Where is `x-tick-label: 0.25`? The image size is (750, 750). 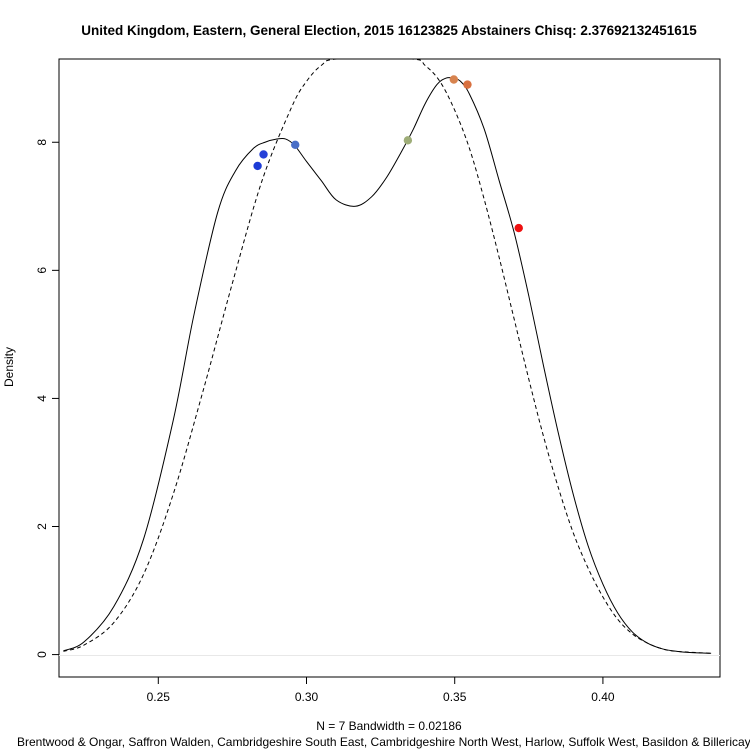 x-tick-label: 0.25 is located at coordinates (159, 697).